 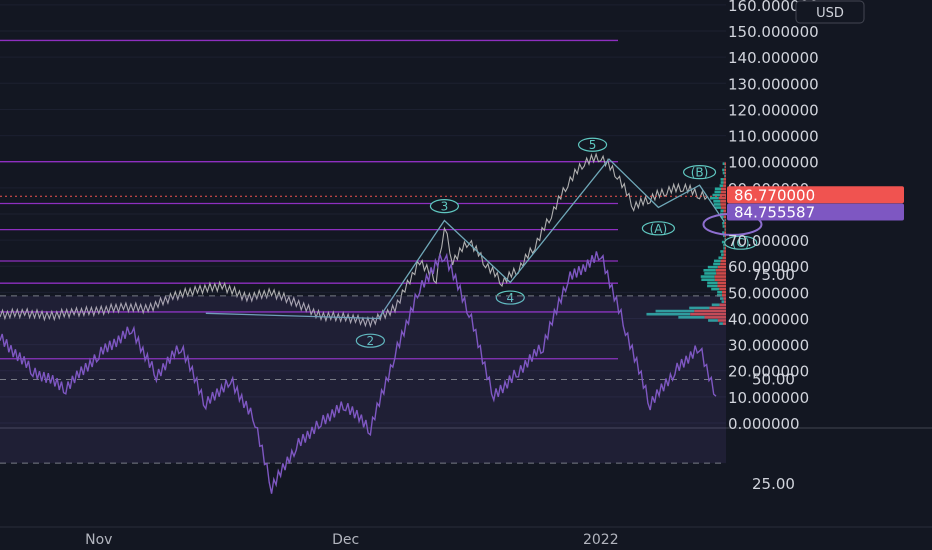 I want to click on currency-button-frame, so click(x=830, y=12).